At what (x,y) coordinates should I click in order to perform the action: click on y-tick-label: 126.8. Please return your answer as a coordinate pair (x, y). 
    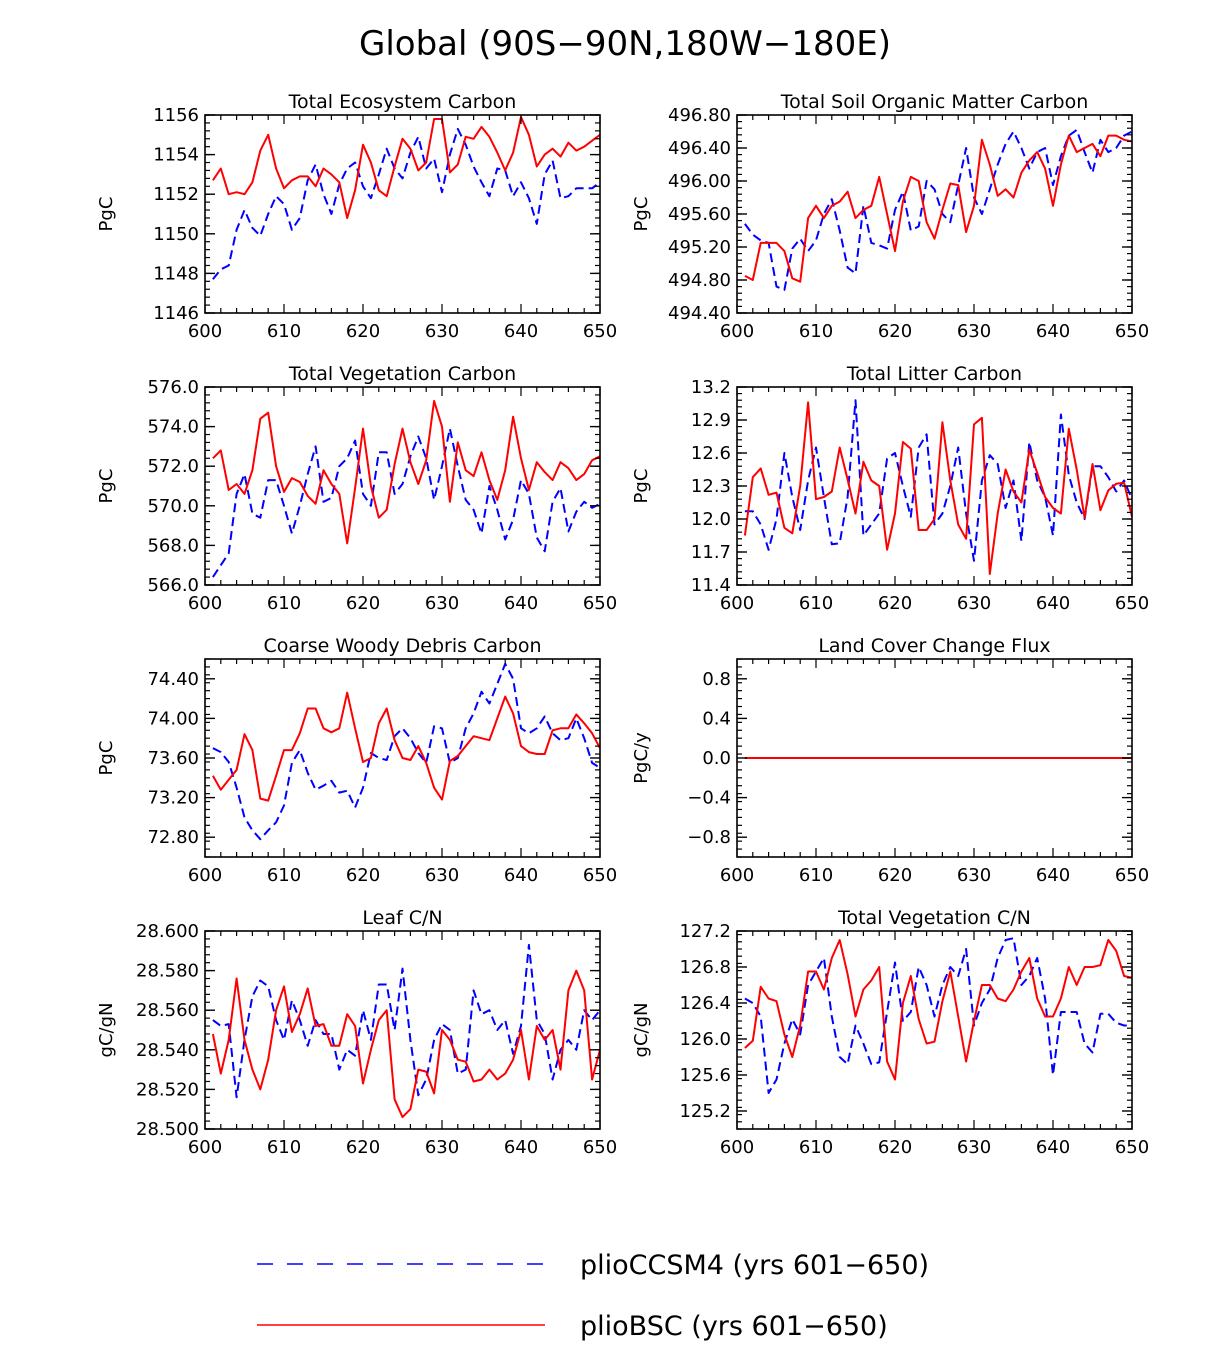
    Looking at the image, I should click on (705, 967).